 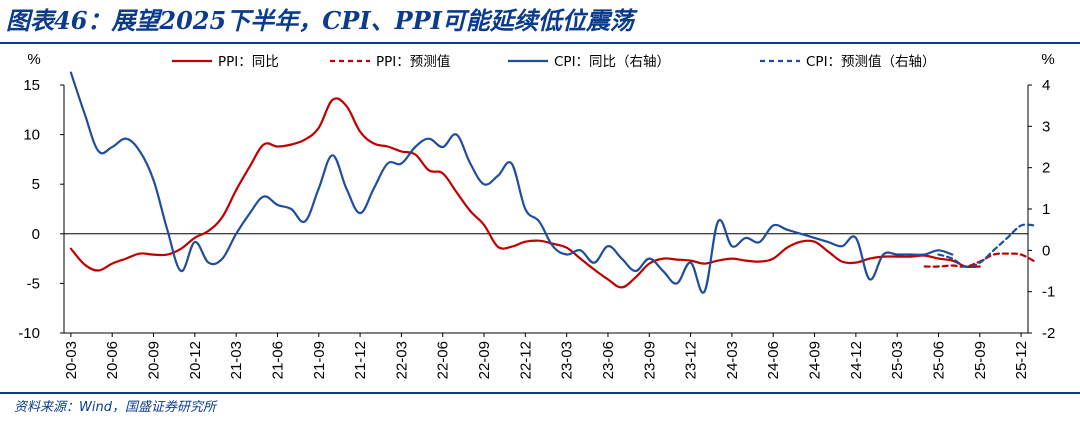 I want to click on footer-divider, so click(x=540, y=393).